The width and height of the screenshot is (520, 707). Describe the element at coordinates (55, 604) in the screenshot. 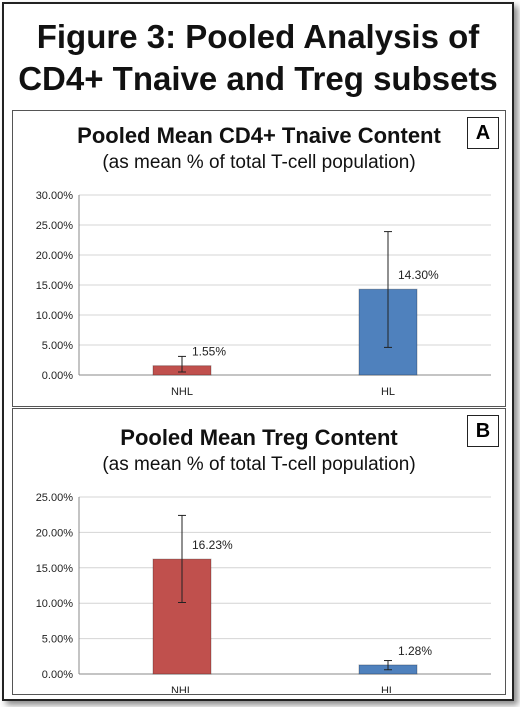

I see `chart-b-ytick-label: 10.00%` at that location.